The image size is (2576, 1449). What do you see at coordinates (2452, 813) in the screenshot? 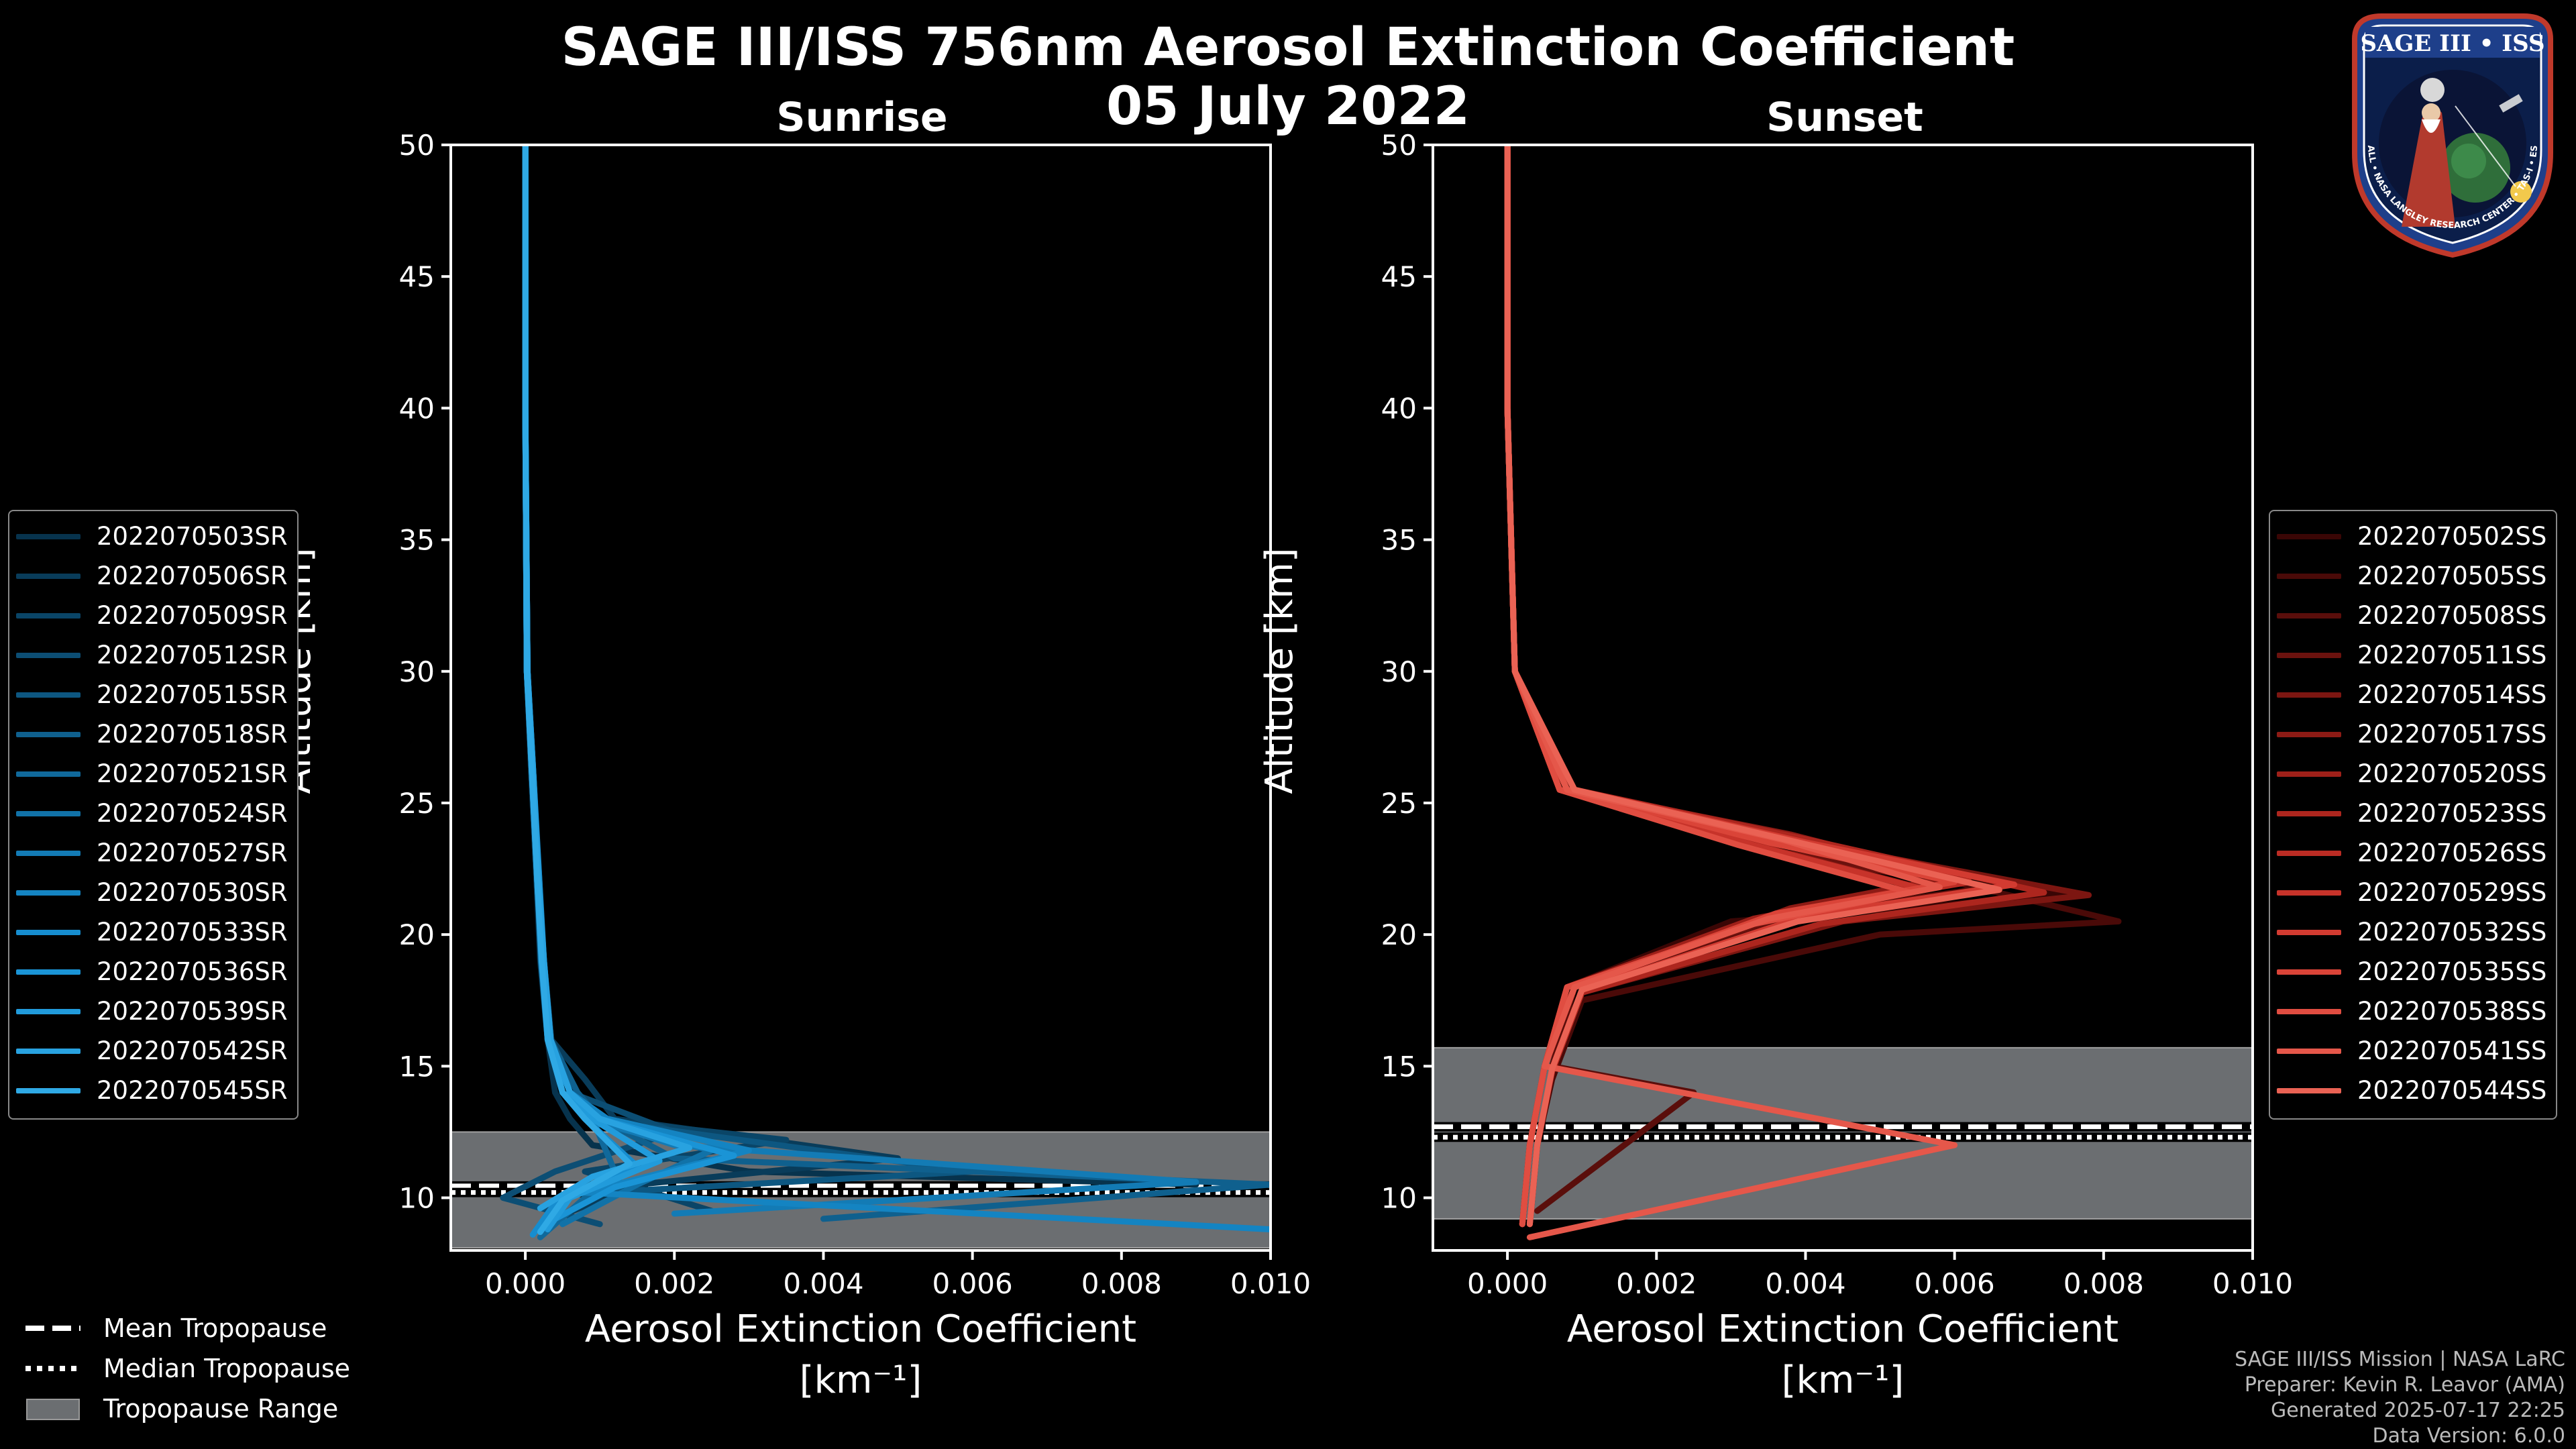
I see `legend-label: 2022070523SS` at bounding box center [2452, 813].